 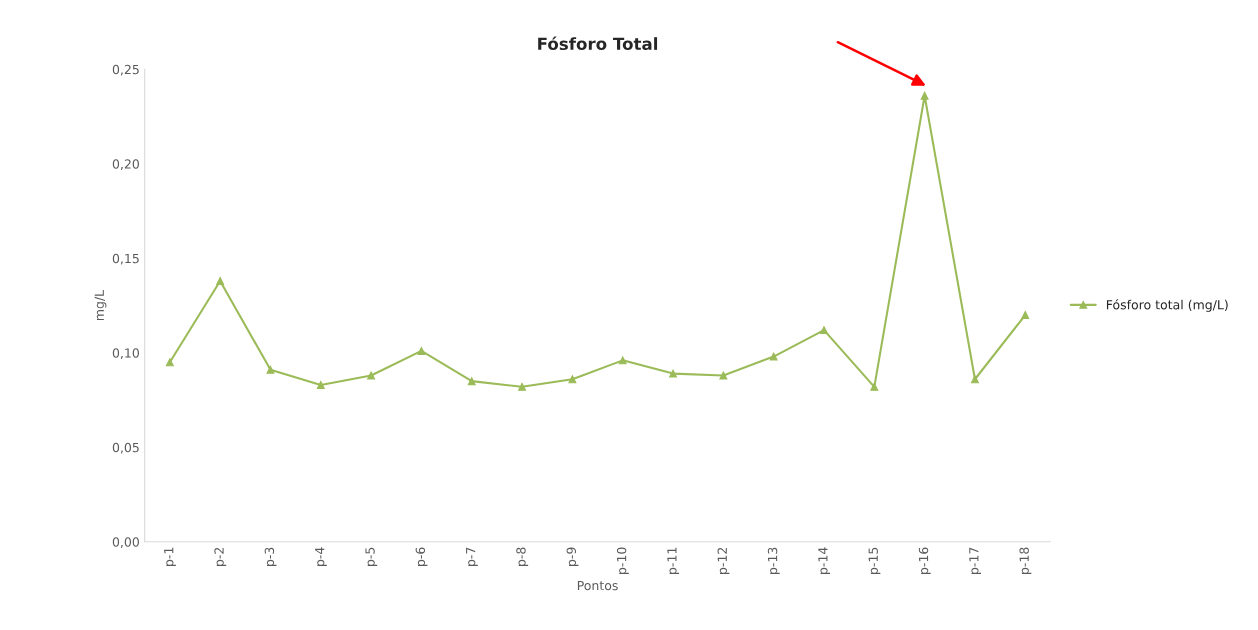 I want to click on x-tick-label: p-4, so click(x=321, y=556).